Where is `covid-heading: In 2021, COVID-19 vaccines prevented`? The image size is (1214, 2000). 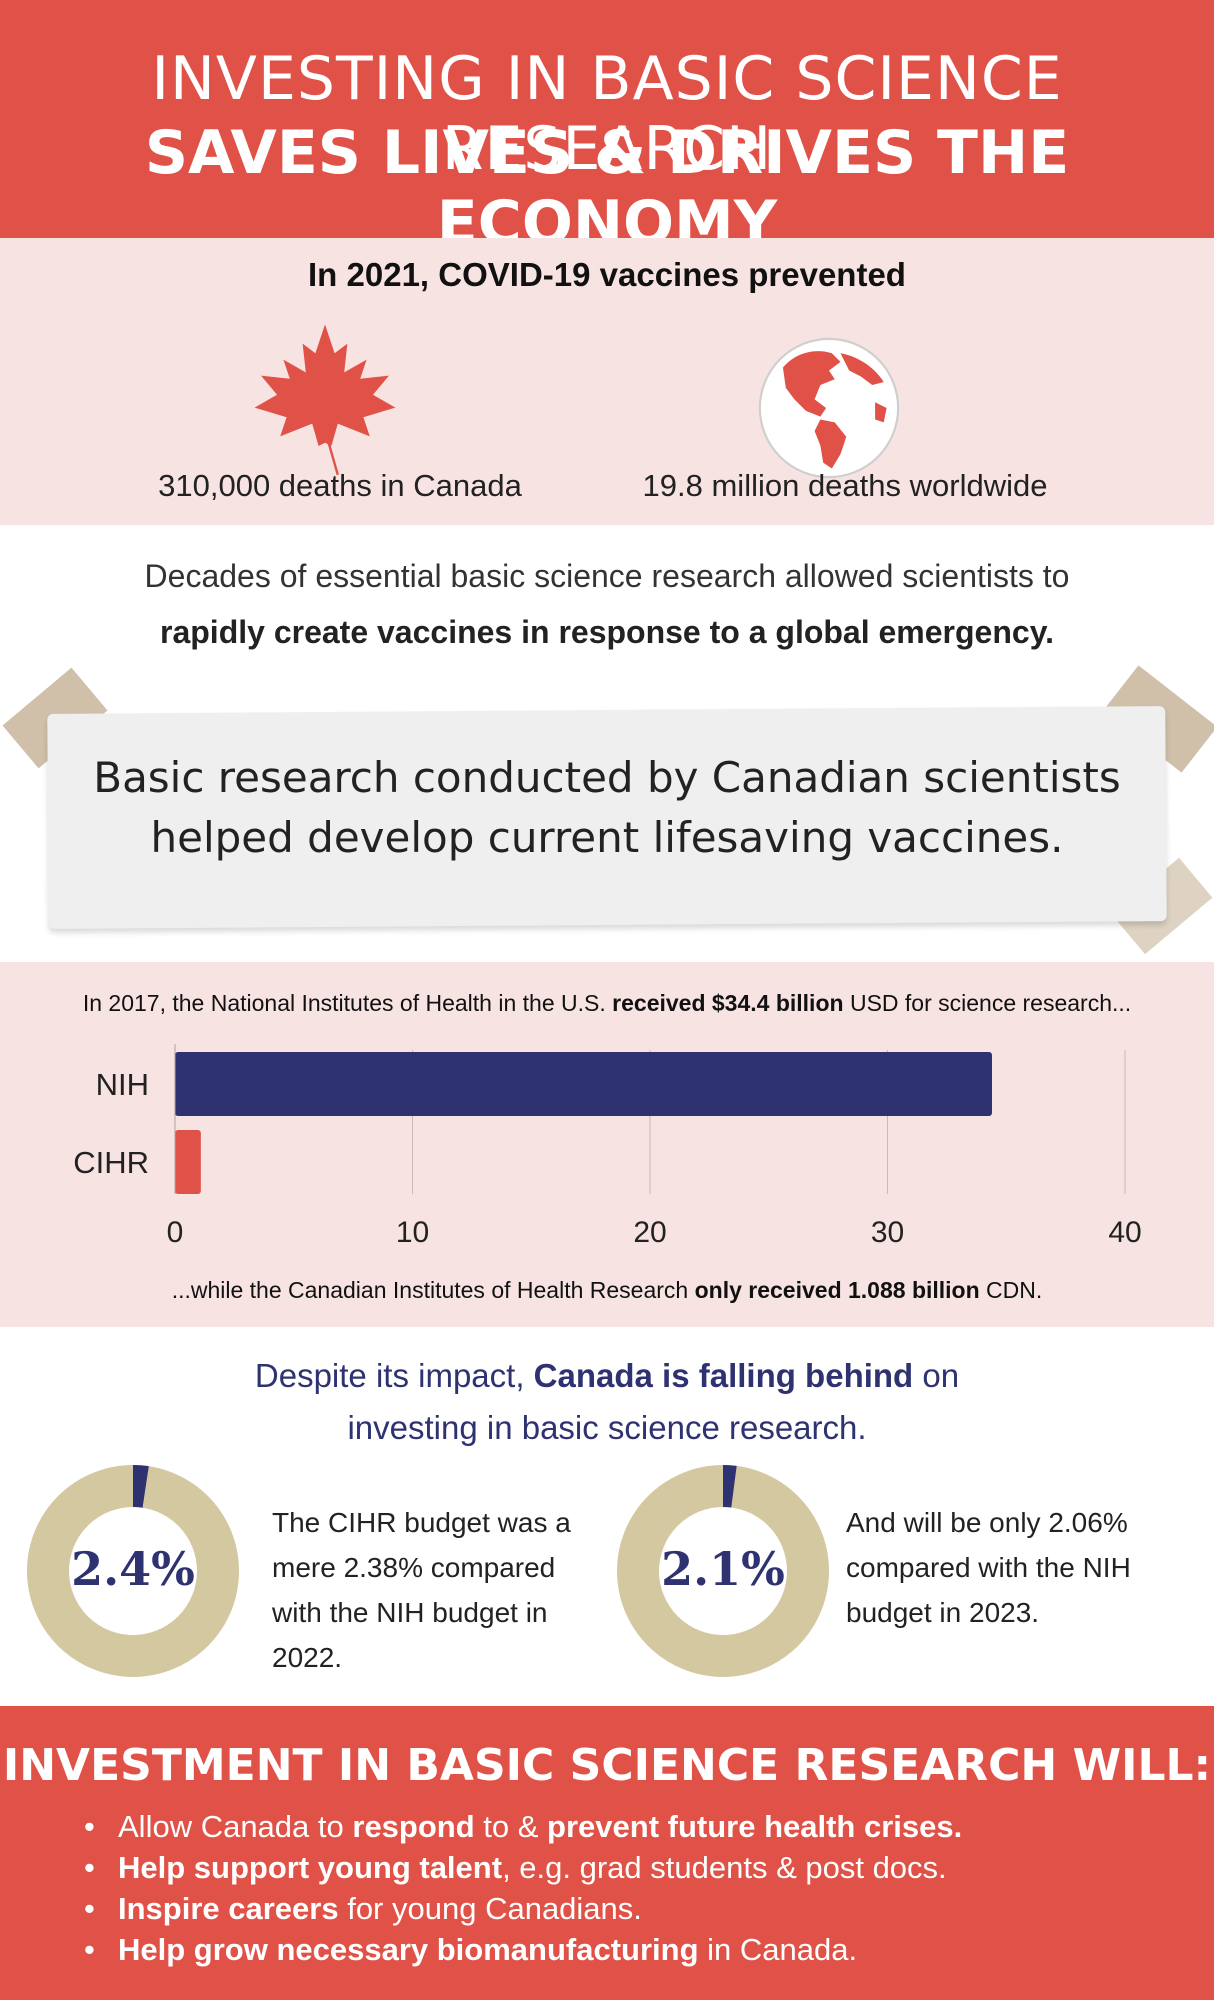 covid-heading: In 2021, COVID-19 vaccines prevented is located at coordinates (607, 274).